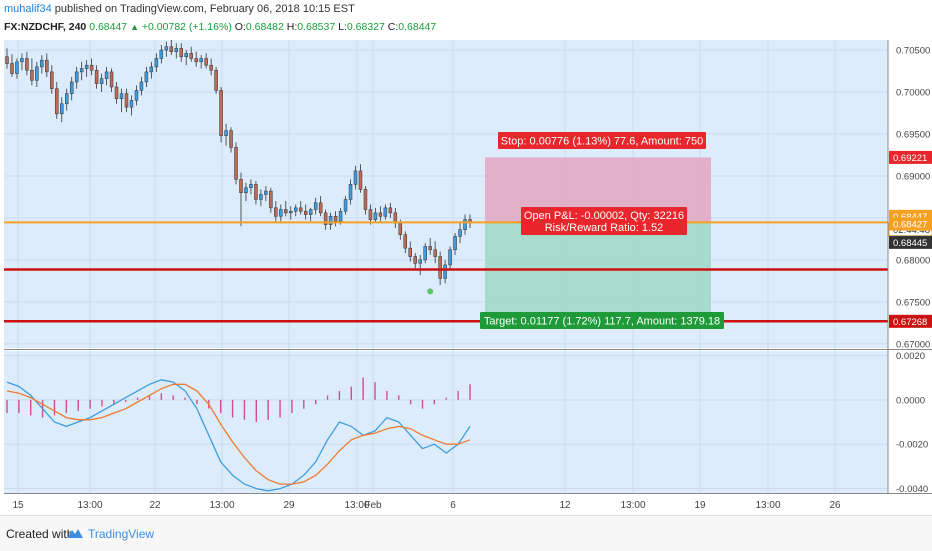 The width and height of the screenshot is (932, 551). What do you see at coordinates (240, 27) in the screenshot?
I see `open-label: O:` at bounding box center [240, 27].